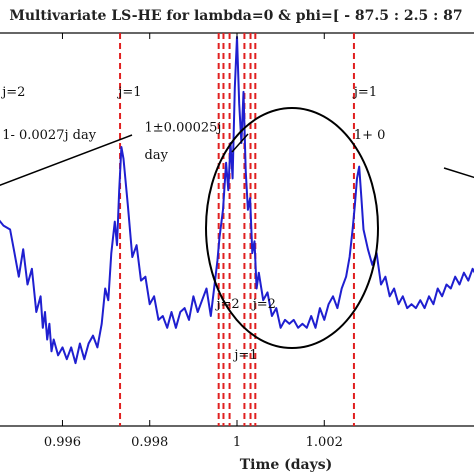 This screenshot has height=474, width=474. I want to click on x-tick-label: 1, so click(237, 442).